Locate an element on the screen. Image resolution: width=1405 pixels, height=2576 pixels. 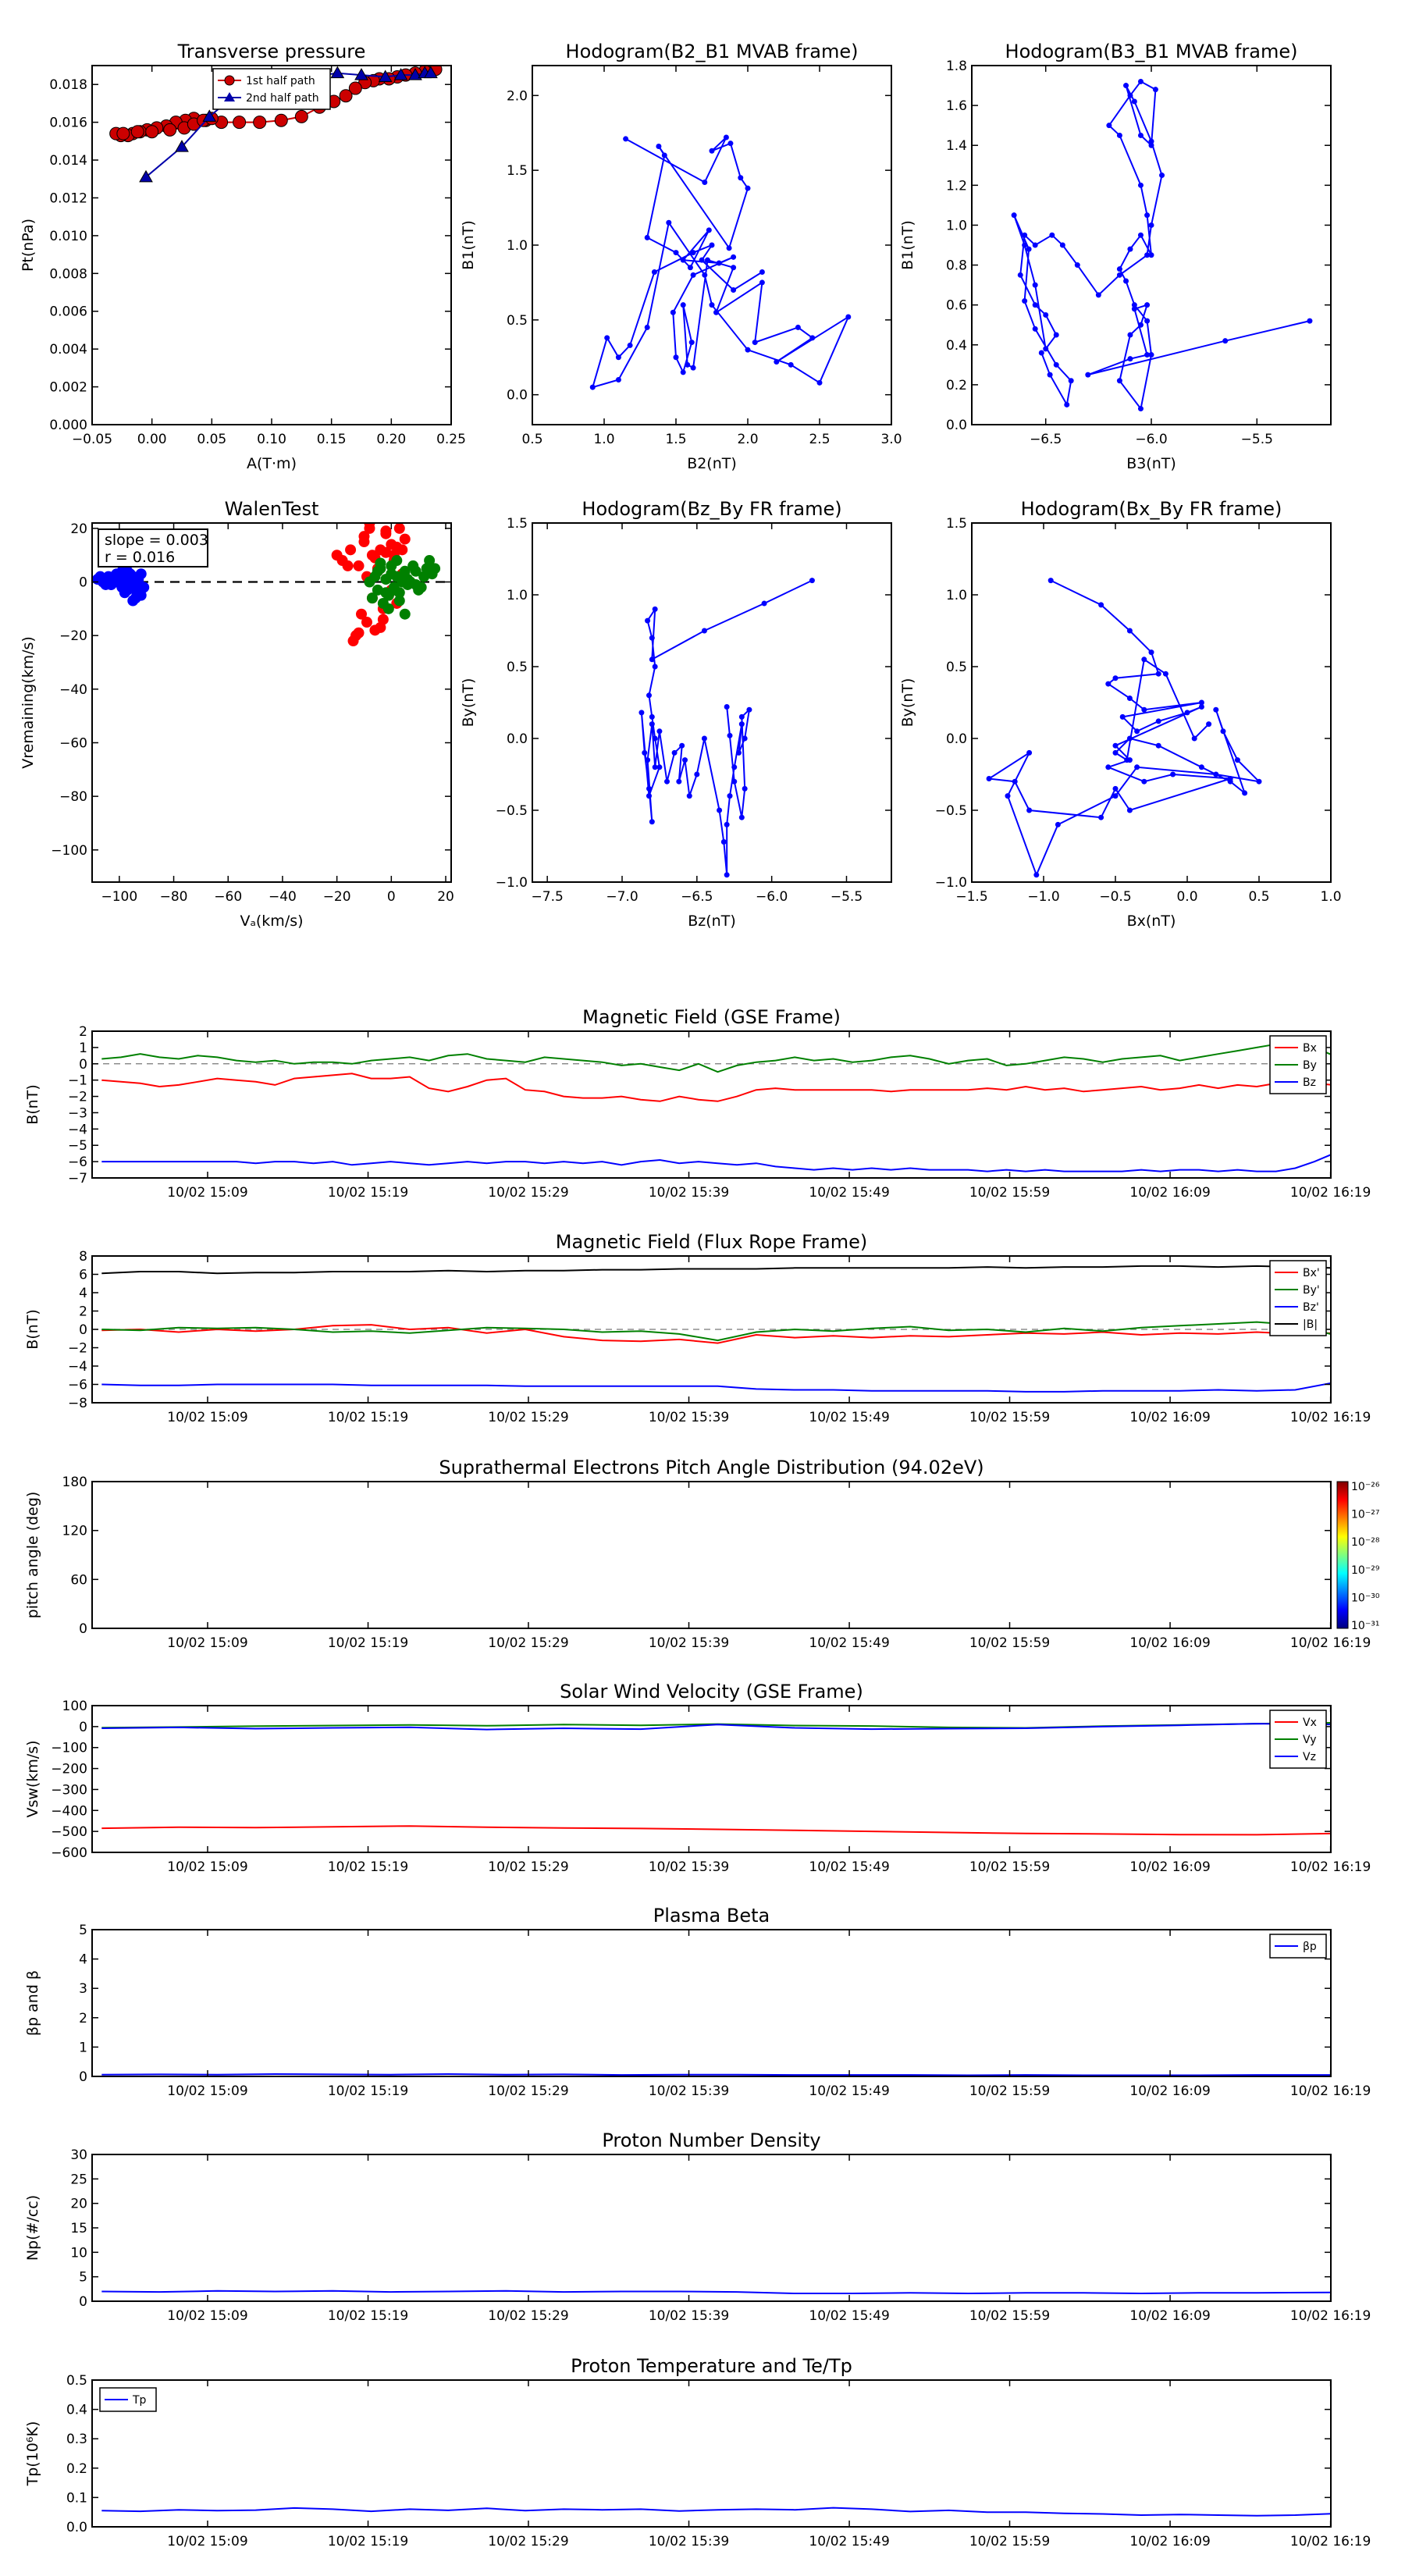
ts3-axes-frame is located at coordinates (712, 1555).